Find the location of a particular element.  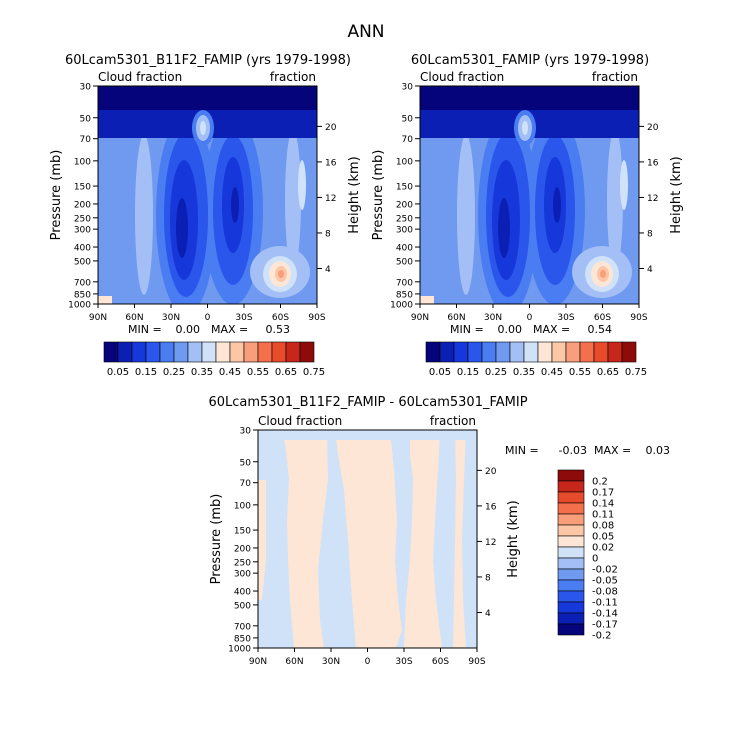

panel-a-colorbar: 0.05 0.15 0.25 0.35 0.45 0.55 0.65 0.75 is located at coordinates (214, 359).